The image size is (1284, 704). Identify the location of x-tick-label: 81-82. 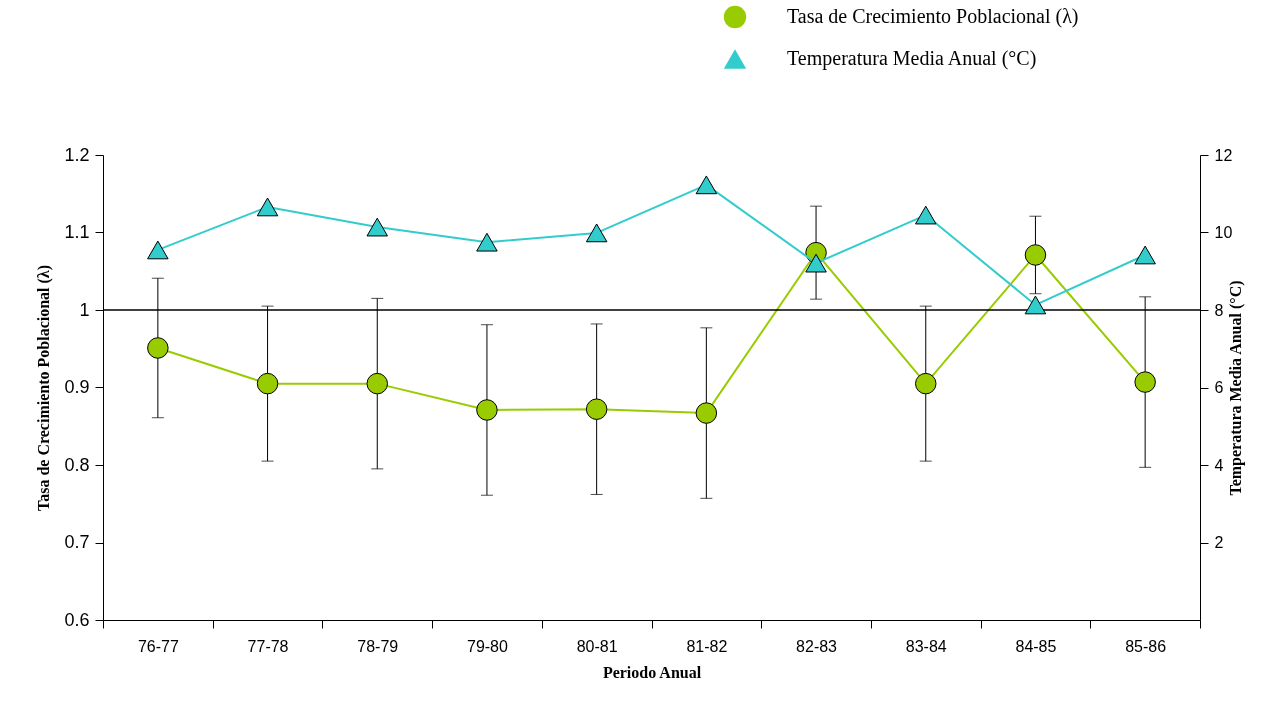
(707, 646).